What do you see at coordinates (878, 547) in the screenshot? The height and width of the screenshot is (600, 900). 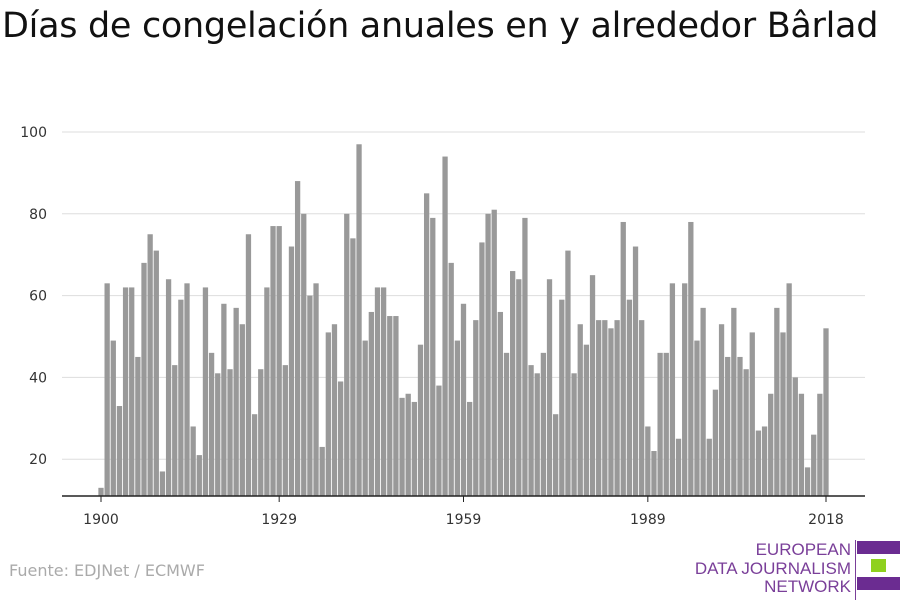 I see `logo-bar-top` at bounding box center [878, 547].